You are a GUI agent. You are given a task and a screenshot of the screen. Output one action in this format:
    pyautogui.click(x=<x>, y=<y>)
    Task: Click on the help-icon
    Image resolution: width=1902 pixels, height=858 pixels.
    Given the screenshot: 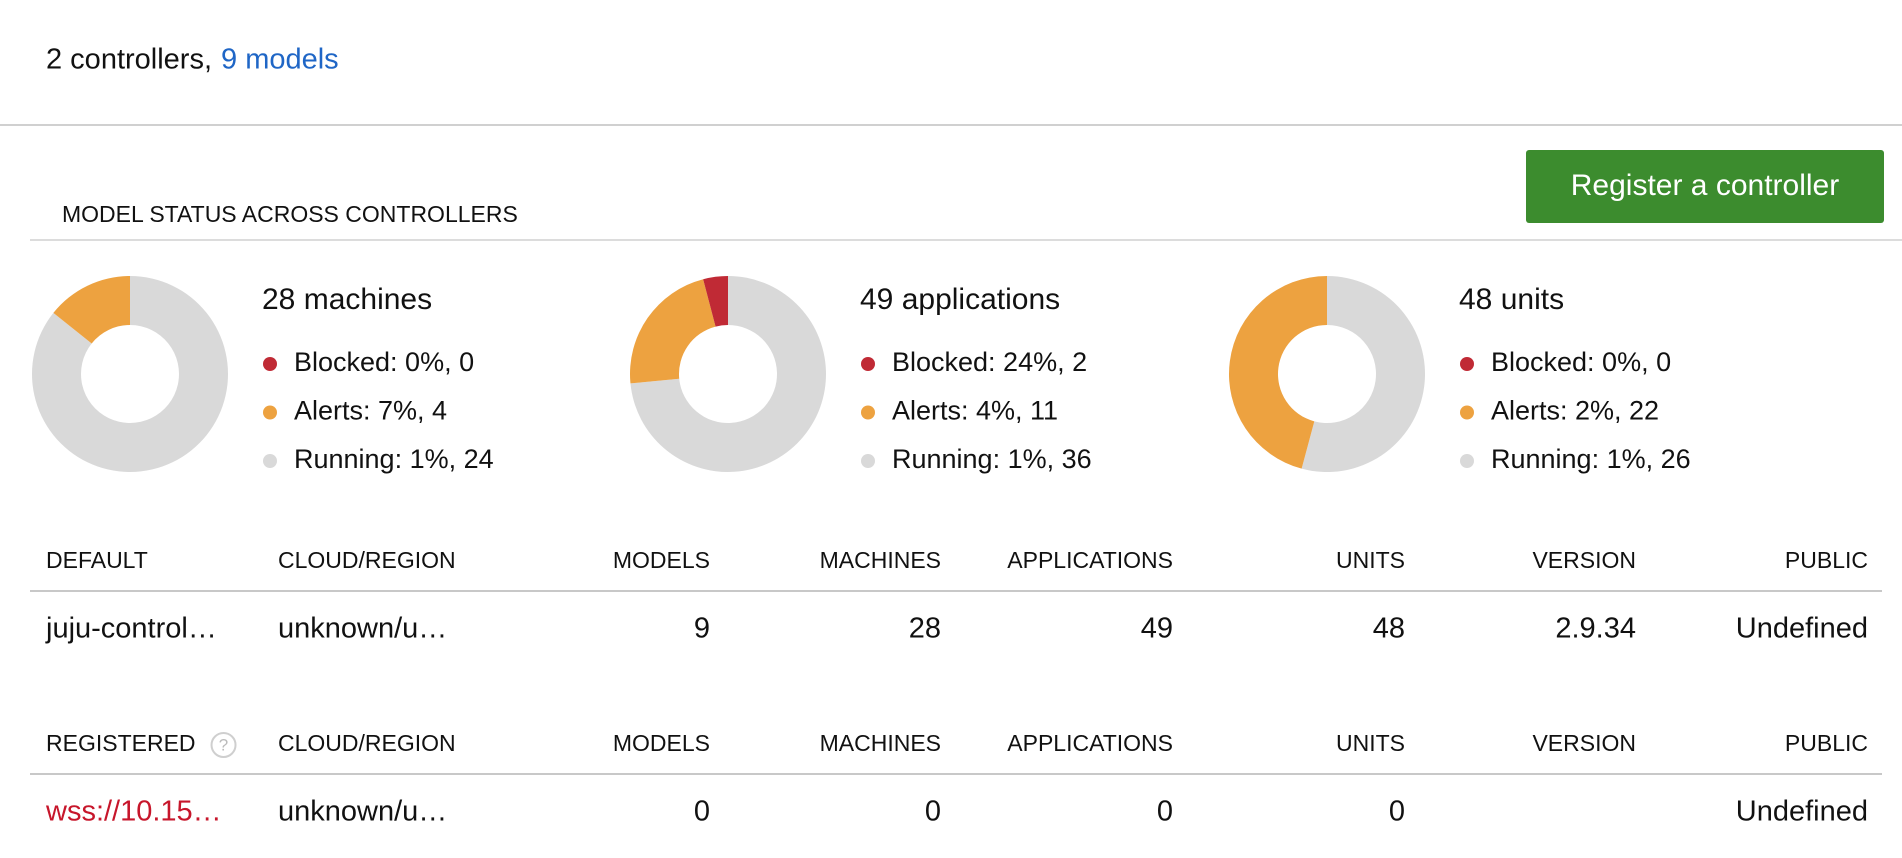 What is the action you would take?
    pyautogui.click(x=223, y=745)
    